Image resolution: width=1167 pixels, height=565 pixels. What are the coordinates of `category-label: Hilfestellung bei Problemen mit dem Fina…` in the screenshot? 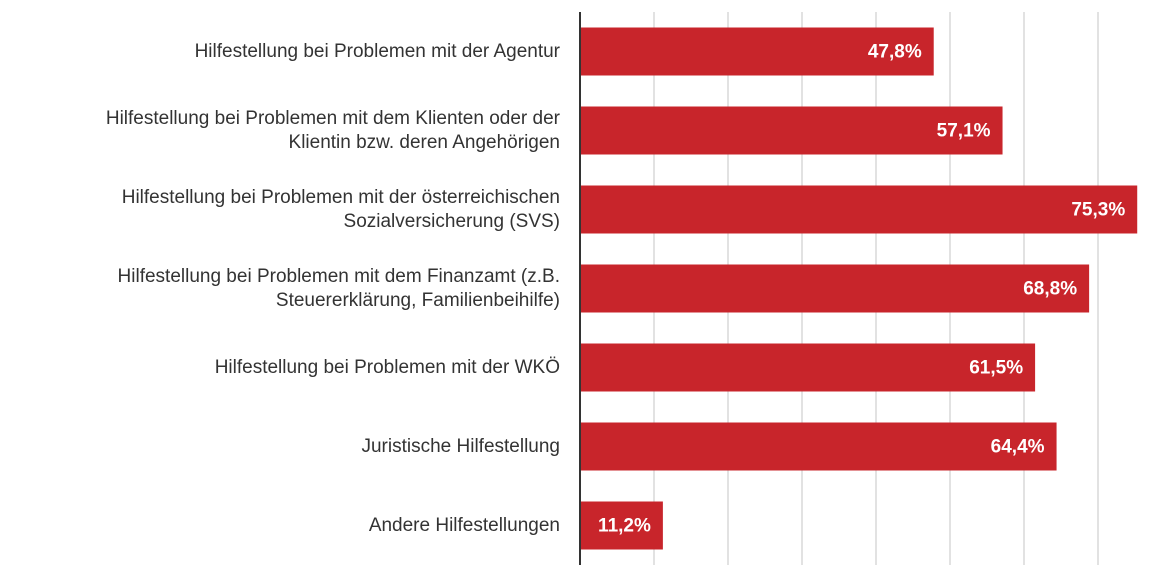 It's located at (338, 288).